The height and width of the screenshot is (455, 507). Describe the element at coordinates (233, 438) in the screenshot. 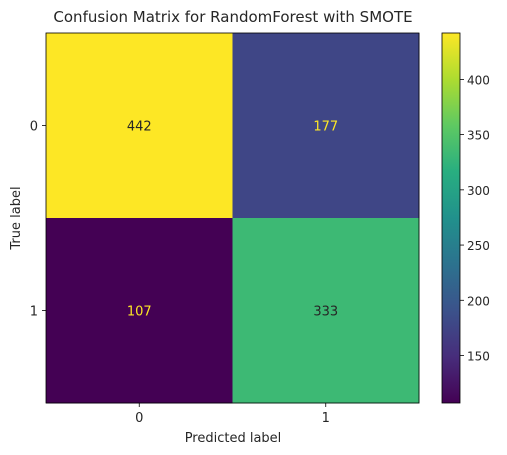

I see `x-axis-label: Predicted label` at that location.